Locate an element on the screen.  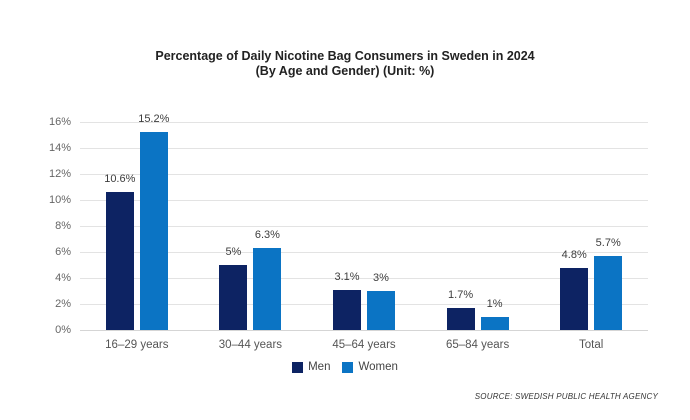
bar-value-label: 10.6% is located at coordinates (120, 179).